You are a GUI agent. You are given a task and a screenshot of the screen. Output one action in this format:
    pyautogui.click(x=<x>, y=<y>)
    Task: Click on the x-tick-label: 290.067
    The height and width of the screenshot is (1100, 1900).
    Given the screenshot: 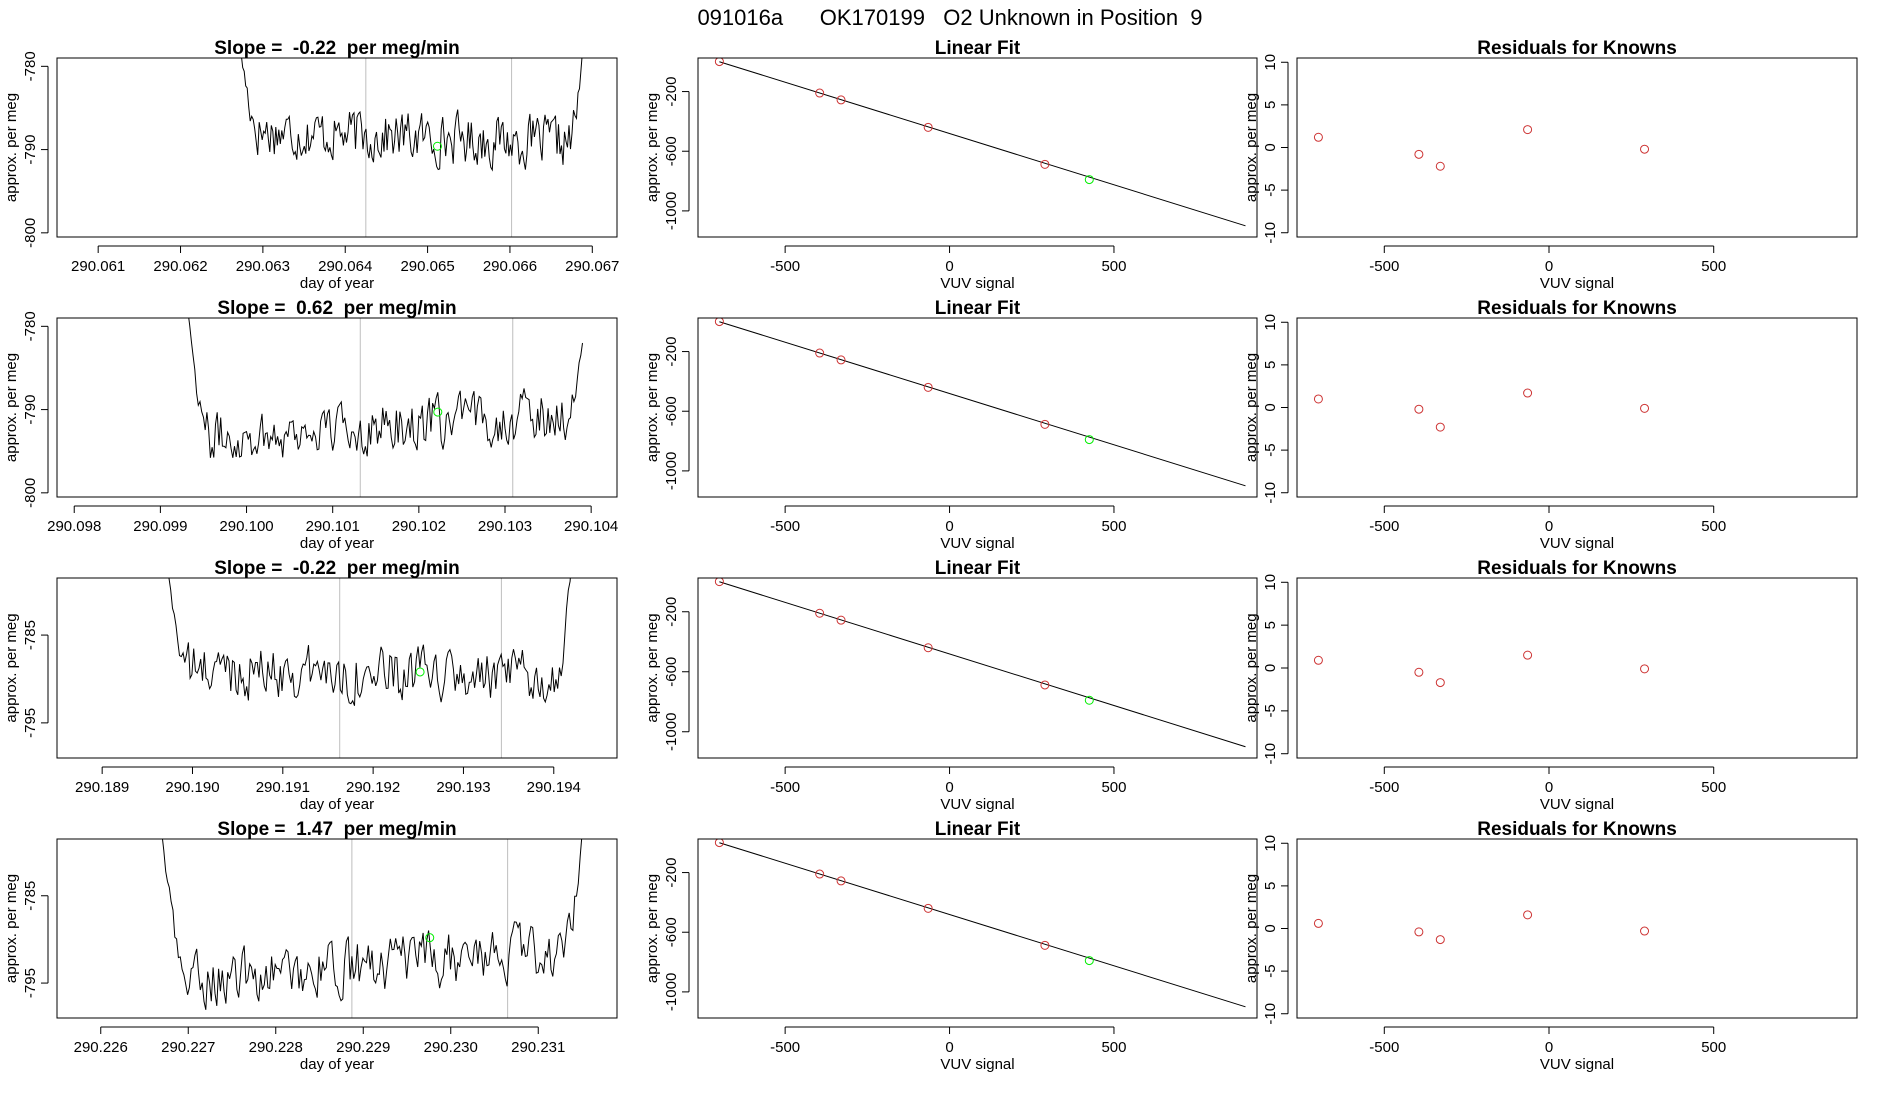 What is the action you would take?
    pyautogui.click(x=592, y=266)
    